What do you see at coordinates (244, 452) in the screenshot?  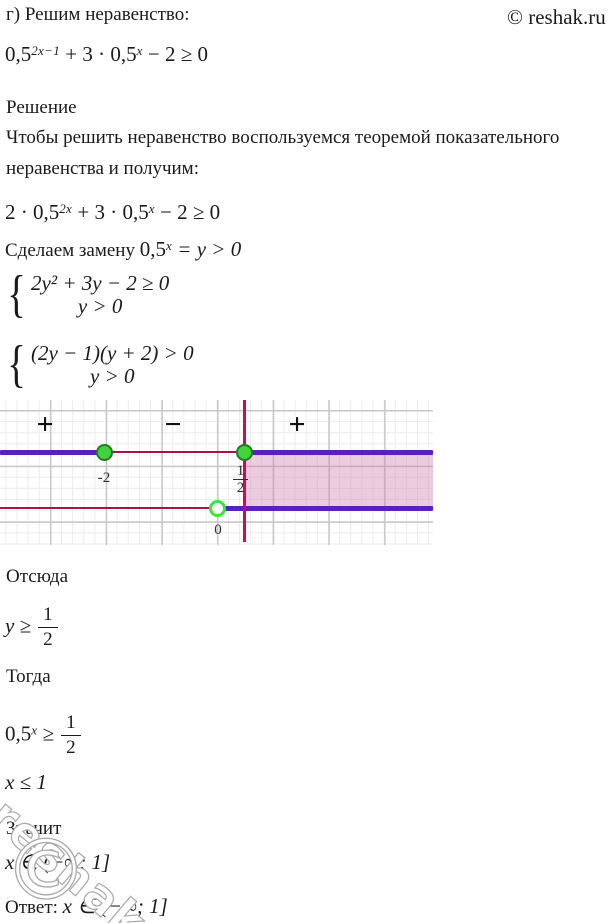 I see `point-one-half` at bounding box center [244, 452].